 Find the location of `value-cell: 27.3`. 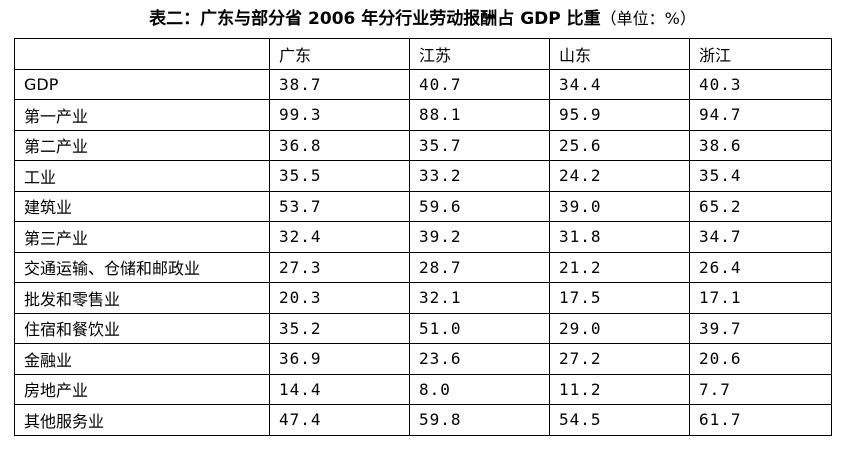

value-cell: 27.3 is located at coordinates (339, 267).